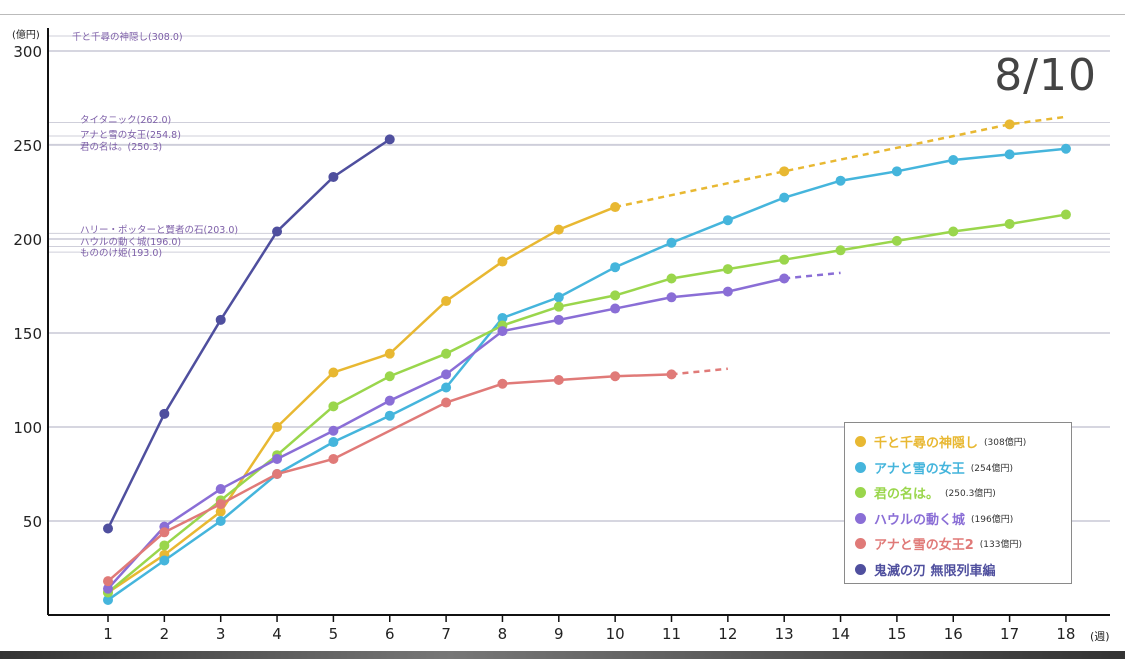 This screenshot has width=1125, height=659. Describe the element at coordinates (503, 634) in the screenshot. I see `x-tick-label: 8` at that location.